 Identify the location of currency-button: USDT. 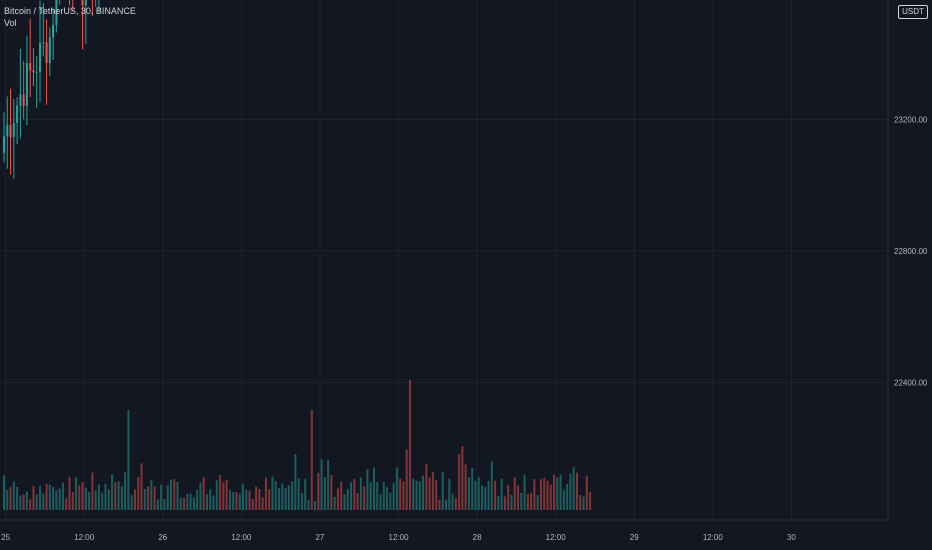
(913, 12).